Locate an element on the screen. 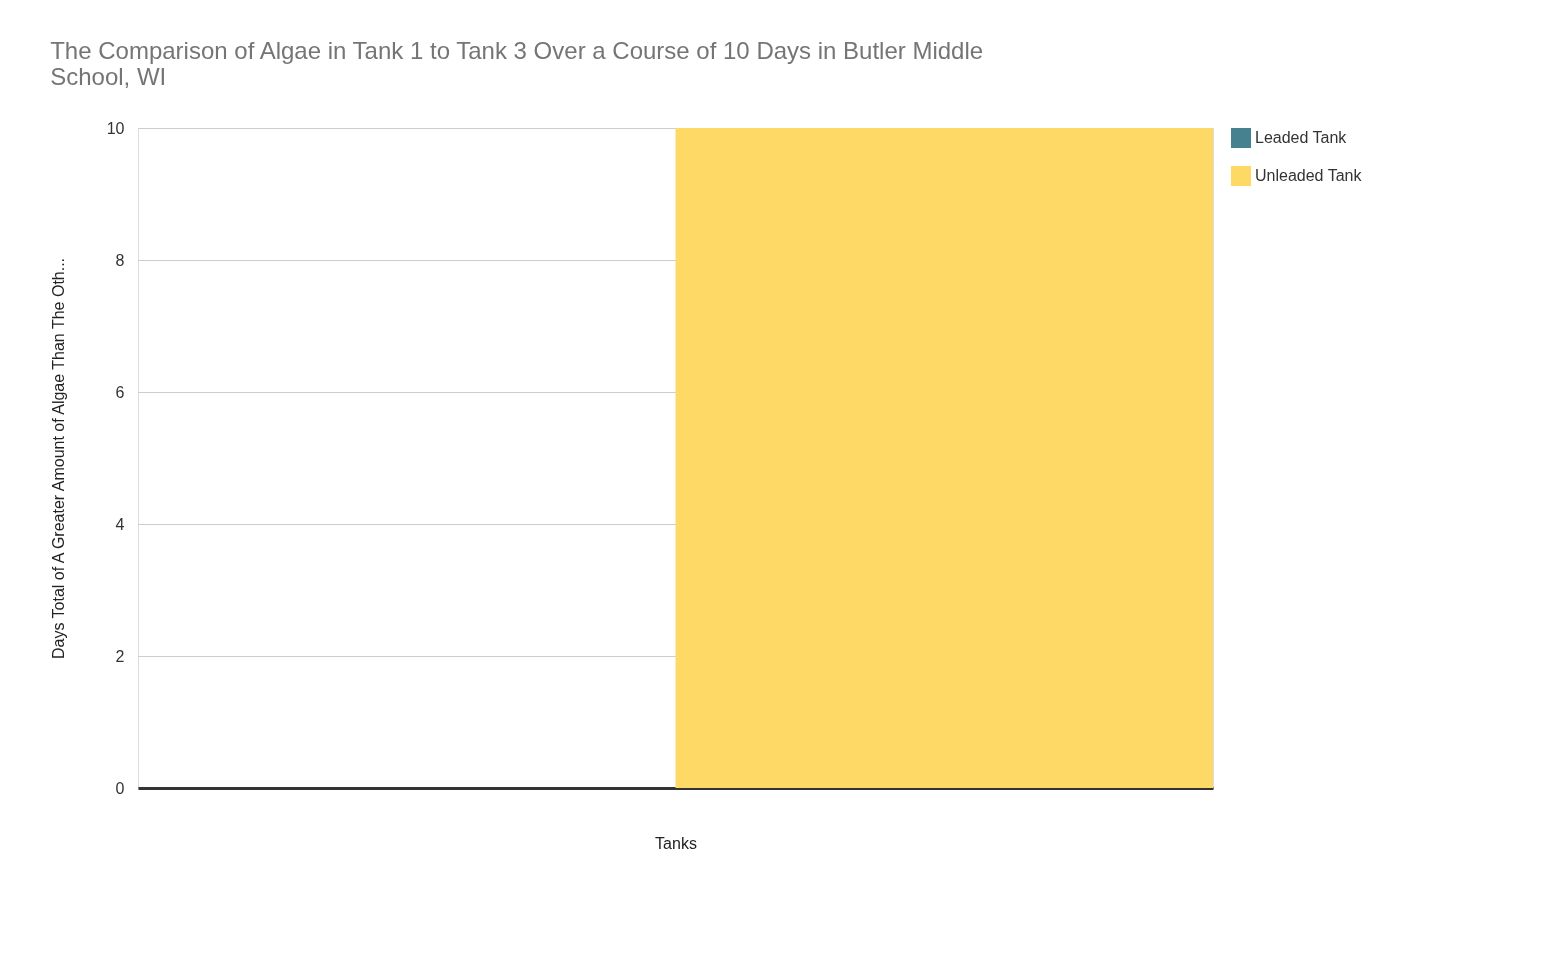  chart-title: The Comparison of Algae in Tank 1 to Tank 3 Over a Course of 10 Days in Butler Middle School, WI is located at coordinates (517, 63).